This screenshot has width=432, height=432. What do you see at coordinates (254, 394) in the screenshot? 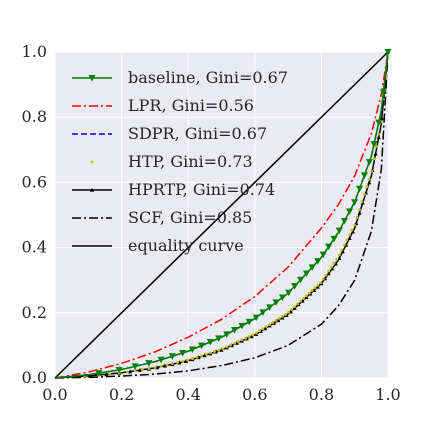
I see `x-tick-label-3: 0.6` at bounding box center [254, 394].